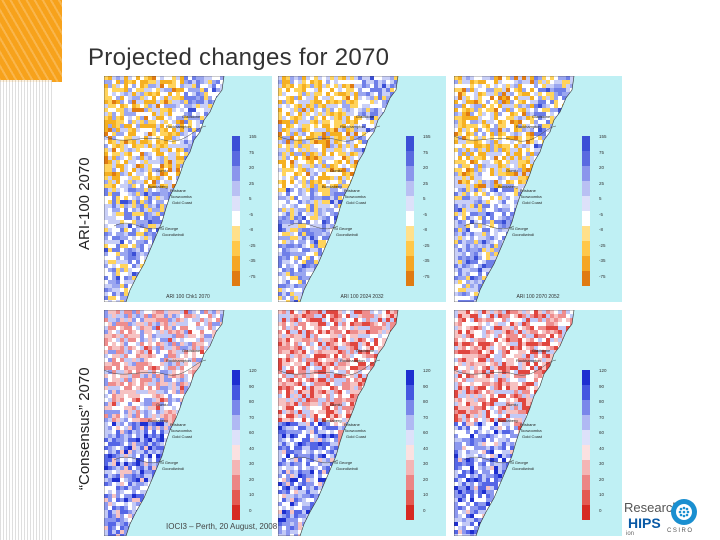  What do you see at coordinates (239, 57) in the screenshot?
I see `slide-title: Projected changes for 2070` at bounding box center [239, 57].